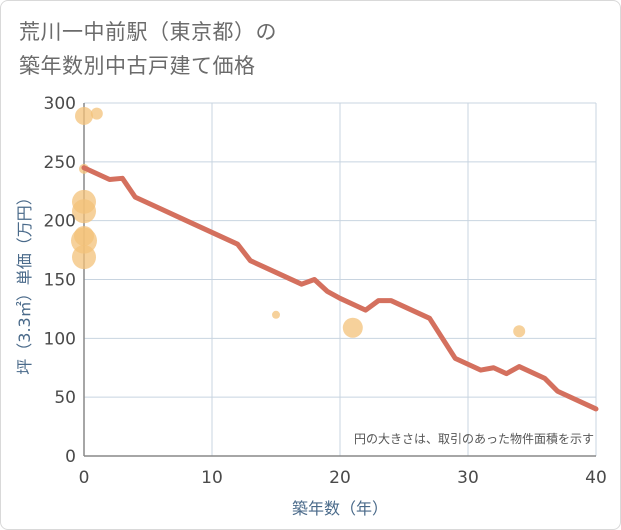 The image size is (621, 530). I want to click on chart-title: 荒川一中前駅（東京都）の 築年数別中古戸建て価格, so click(148, 49).